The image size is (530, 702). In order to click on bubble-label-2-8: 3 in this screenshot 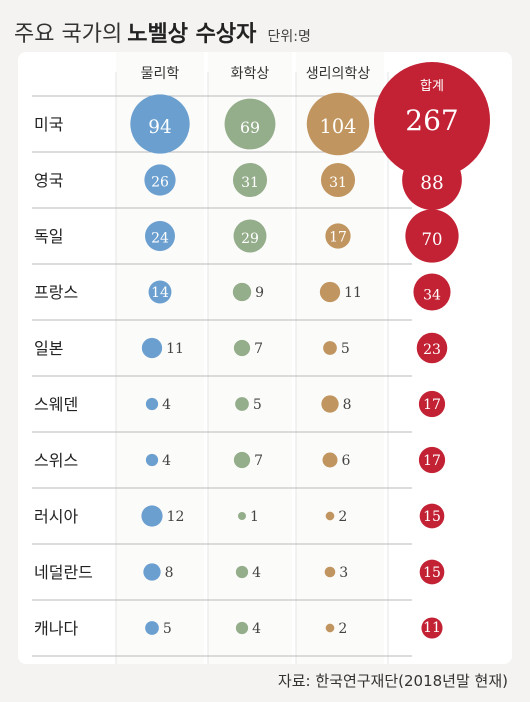, I will do `click(343, 573)`.